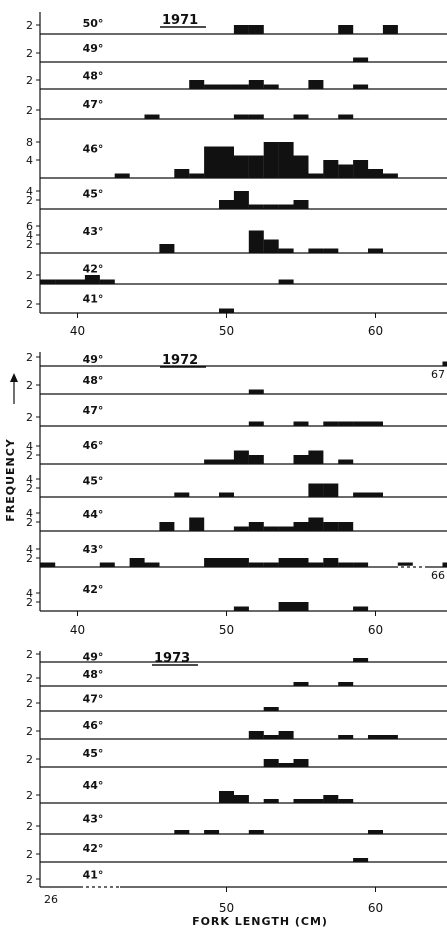 Image resolution: width=447 pixels, height=929 pixels. What do you see at coordinates (93, 359) in the screenshot?
I see `latitude-label: 49°` at bounding box center [93, 359].